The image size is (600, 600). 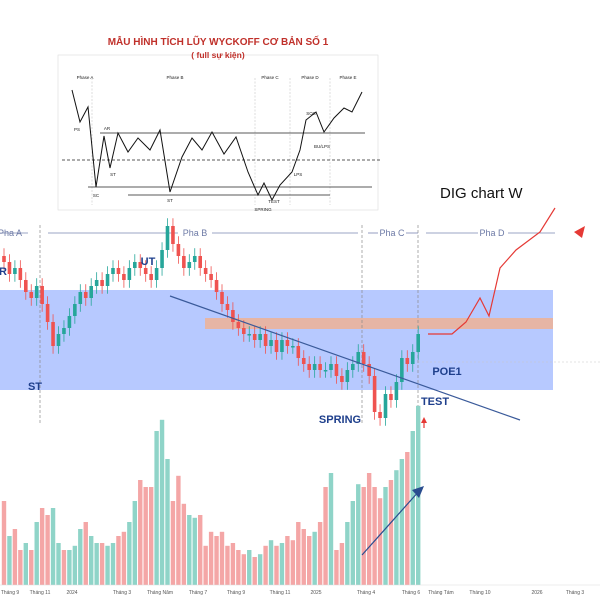 What do you see at coordinates (492, 271) in the screenshot?
I see `projection-path` at bounding box center [492, 271].